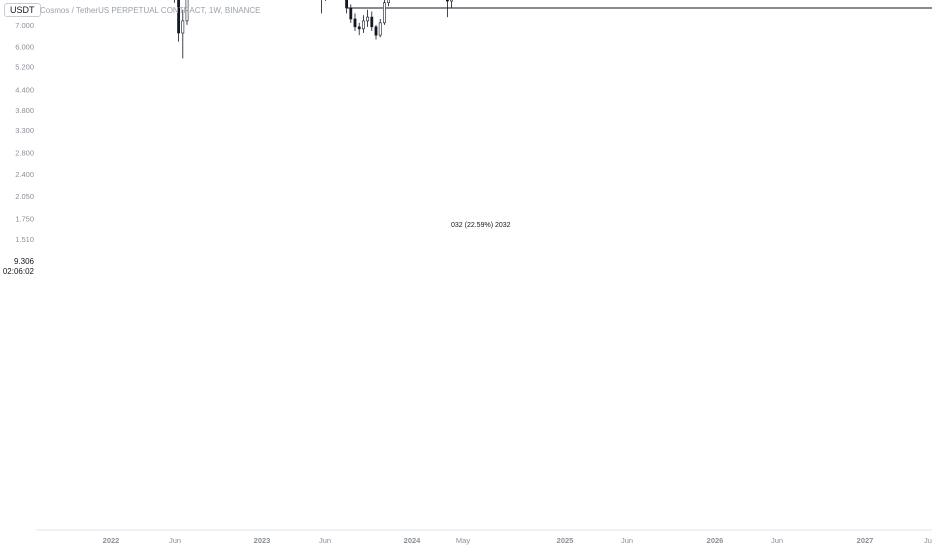 The image size is (932, 550). Describe the element at coordinates (24, 239) in the screenshot. I see `price-tick-label: 1.510` at that location.